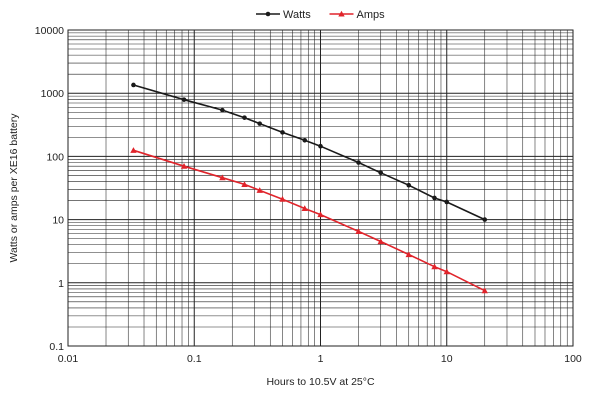  Describe the element at coordinates (49, 31) in the screenshot. I see `y-tick-label: 10000` at that location.